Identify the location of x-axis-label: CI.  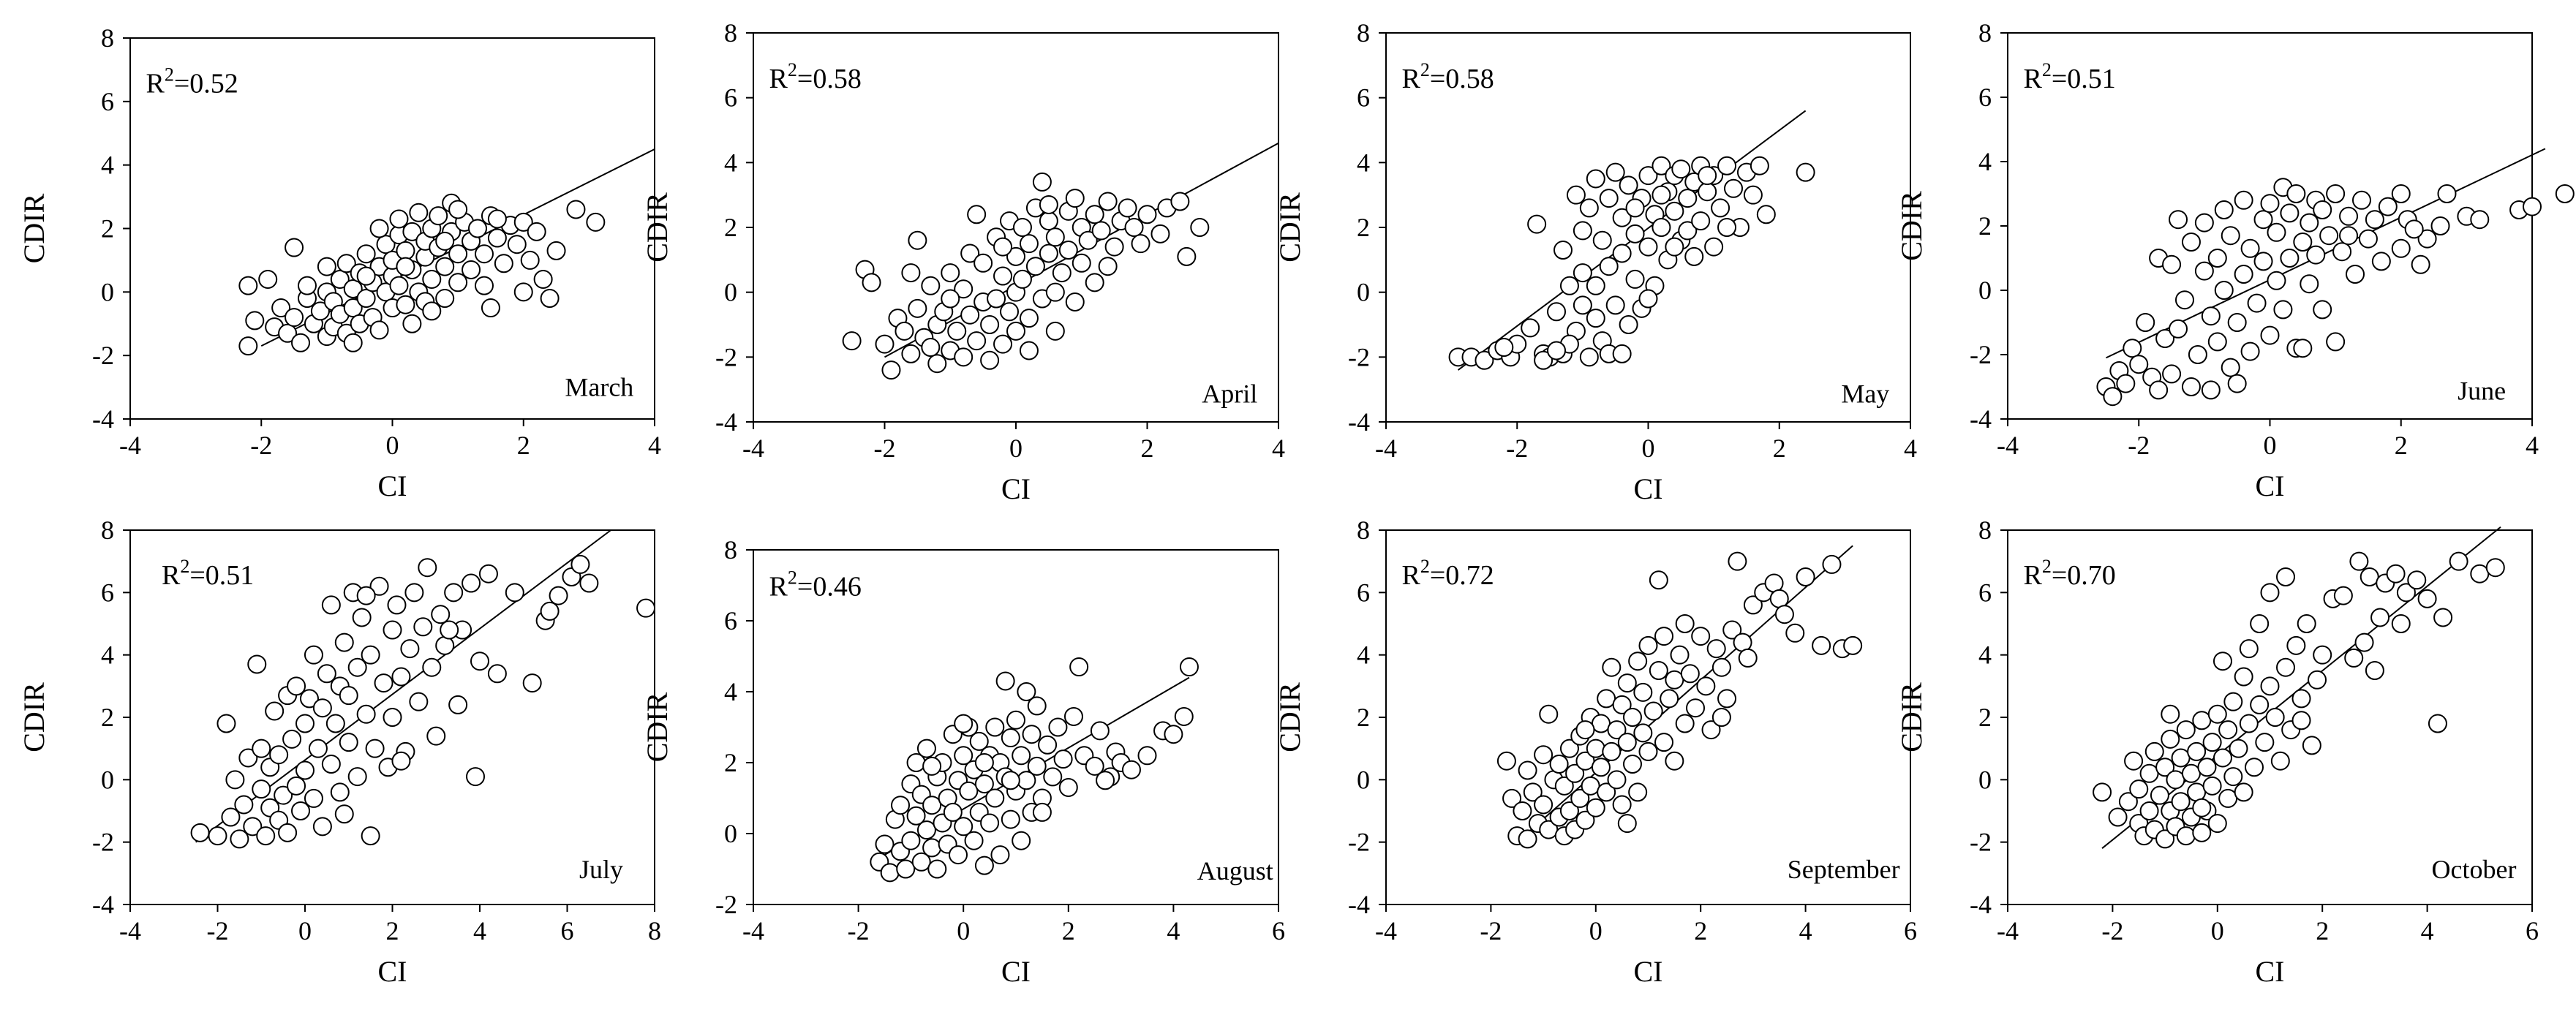
(1648, 971).